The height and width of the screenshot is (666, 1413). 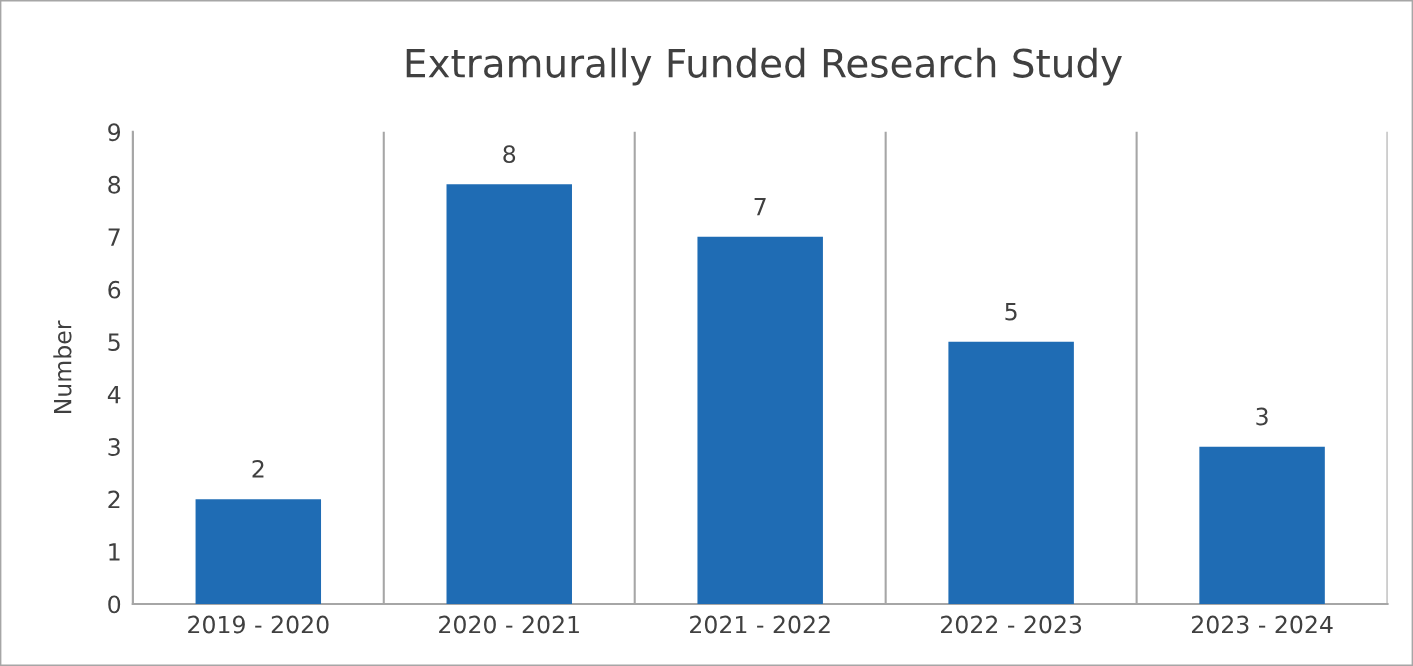 I want to click on y-tick-label: 7, so click(x=114, y=237).